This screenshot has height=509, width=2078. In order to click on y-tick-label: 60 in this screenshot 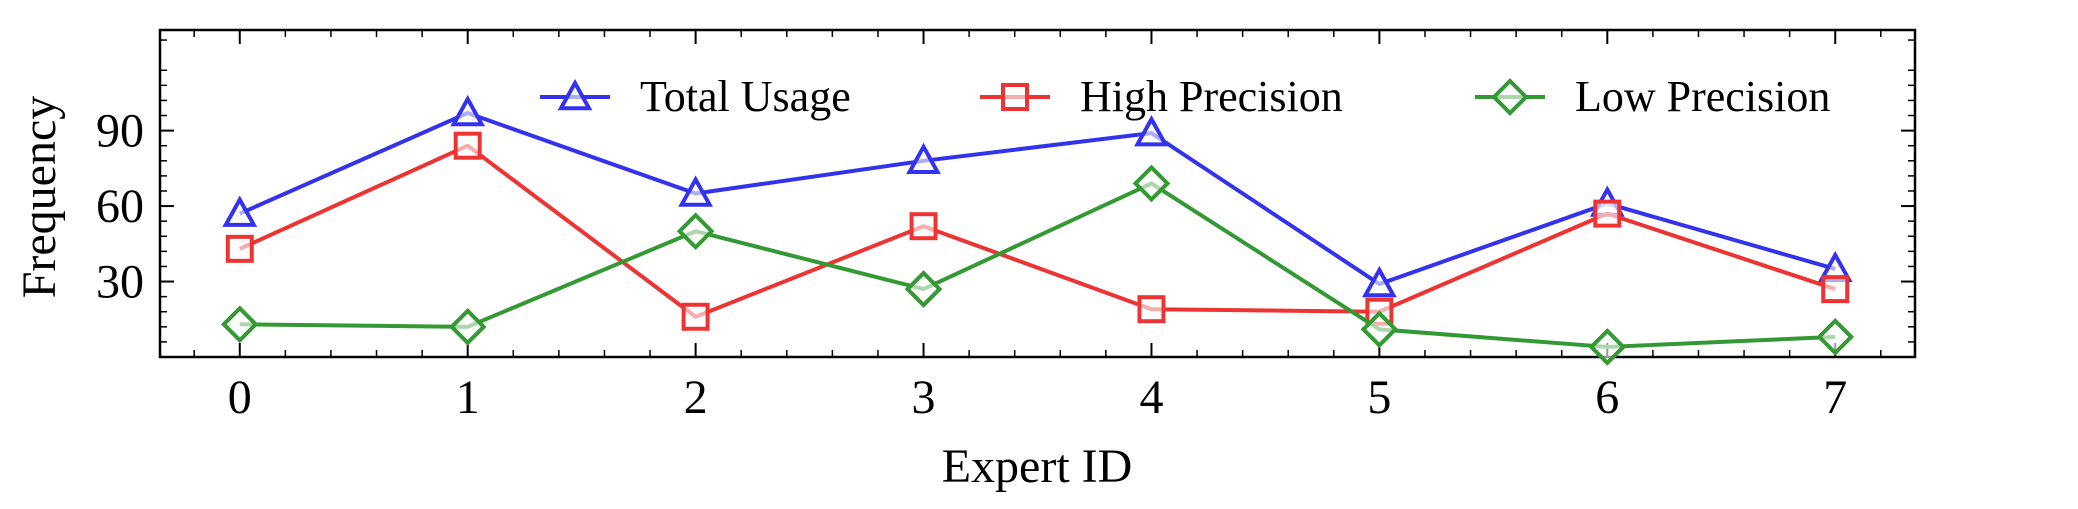, I will do `click(120, 206)`.